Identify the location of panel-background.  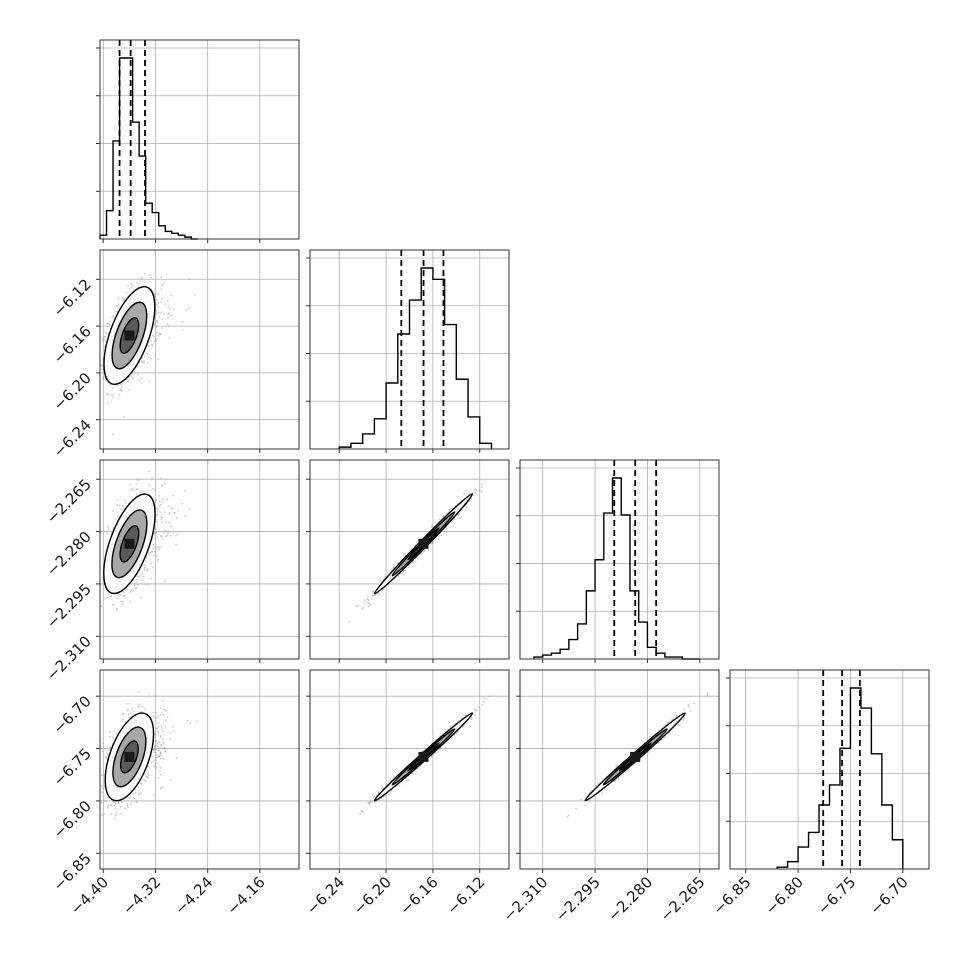
(829, 769).